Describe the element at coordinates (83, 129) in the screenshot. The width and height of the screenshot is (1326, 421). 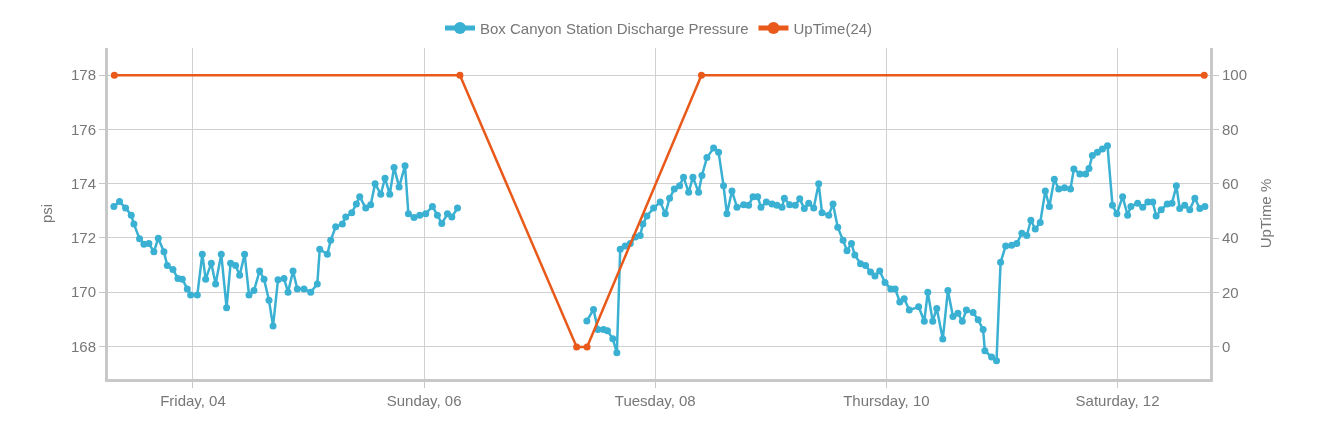
I see `y-tick-label: 176` at that location.